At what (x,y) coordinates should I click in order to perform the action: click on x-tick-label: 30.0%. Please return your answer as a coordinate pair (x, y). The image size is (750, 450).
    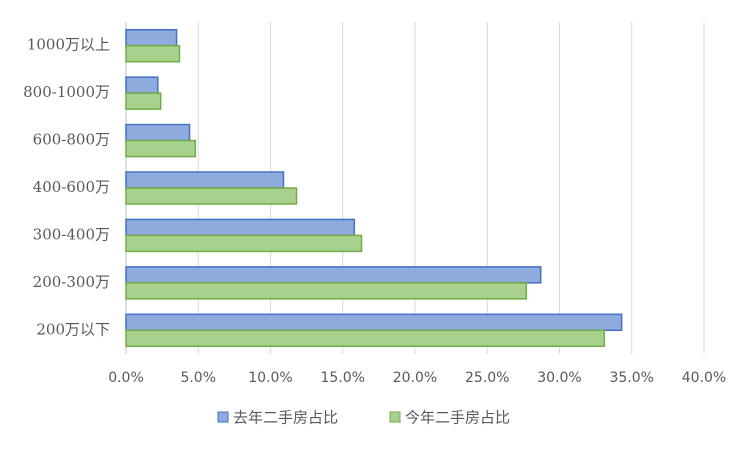
    Looking at the image, I should click on (559, 378).